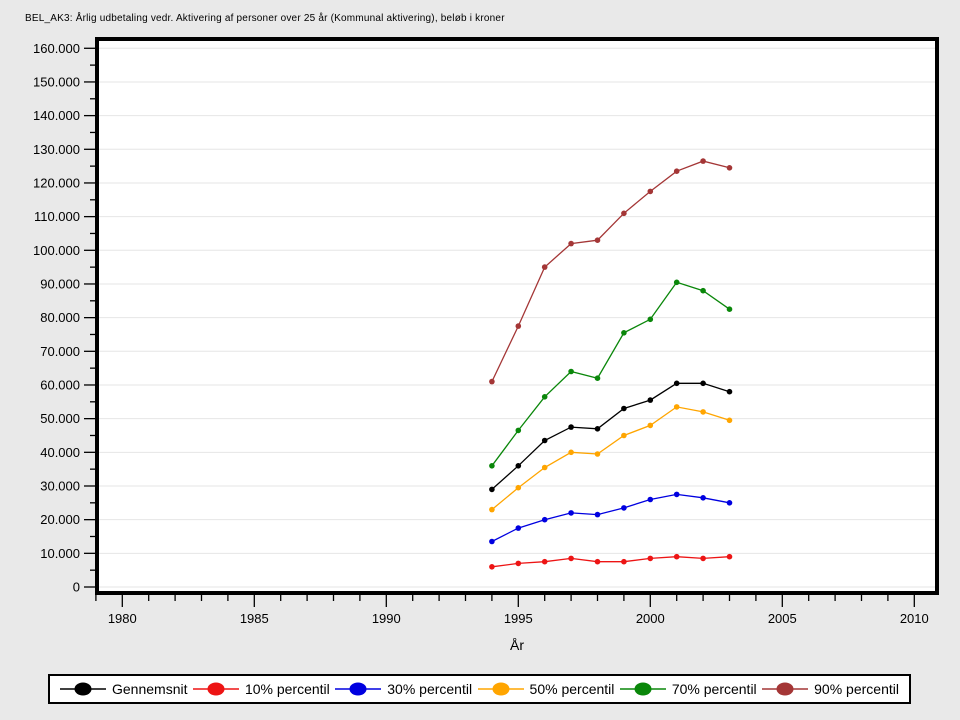 Image resolution: width=960 pixels, height=720 pixels. Describe the element at coordinates (782, 618) in the screenshot. I see `x-axis-tick-label: 2005` at that location.